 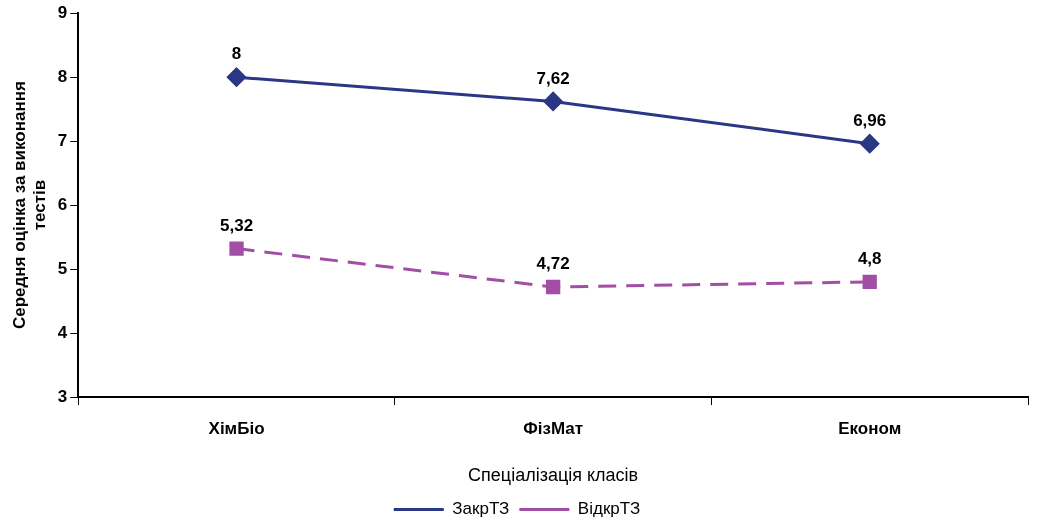 I want to click on data-label: 4,8, so click(x=869, y=259).